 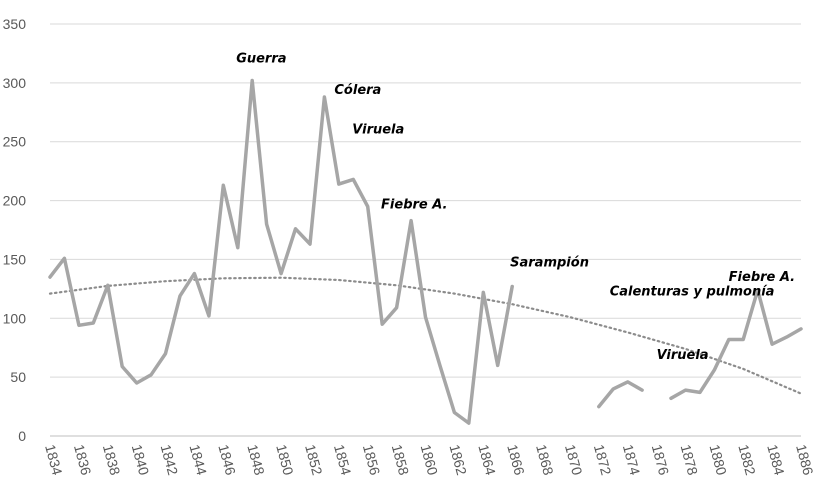 What do you see at coordinates (15, 142) in the screenshot?
I see `y-tick-label: 250` at bounding box center [15, 142].